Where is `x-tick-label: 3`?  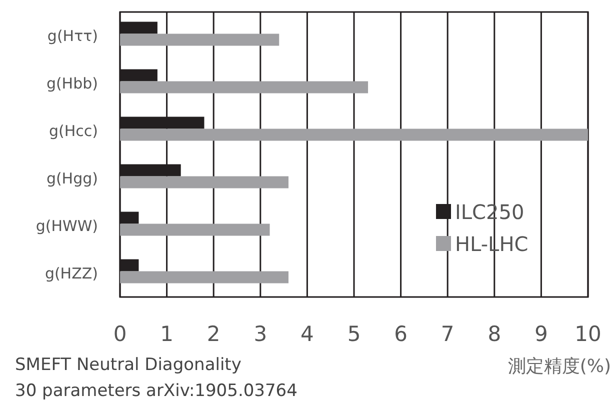
x-tick-label: 3 is located at coordinates (261, 334).